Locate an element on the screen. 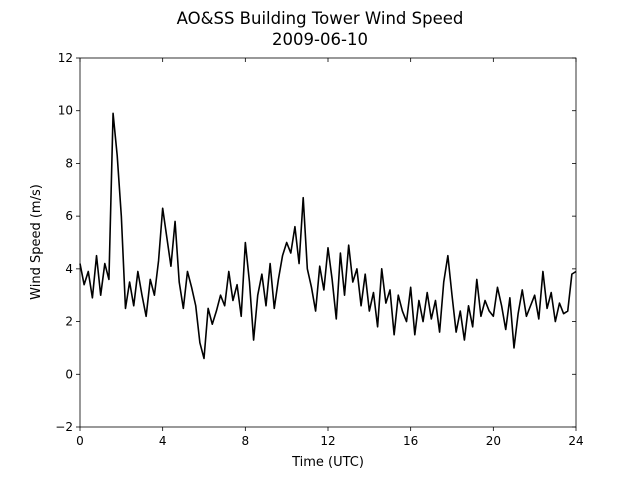 The width and height of the screenshot is (640, 484). y-tick-label: 6 is located at coordinates (69, 216).